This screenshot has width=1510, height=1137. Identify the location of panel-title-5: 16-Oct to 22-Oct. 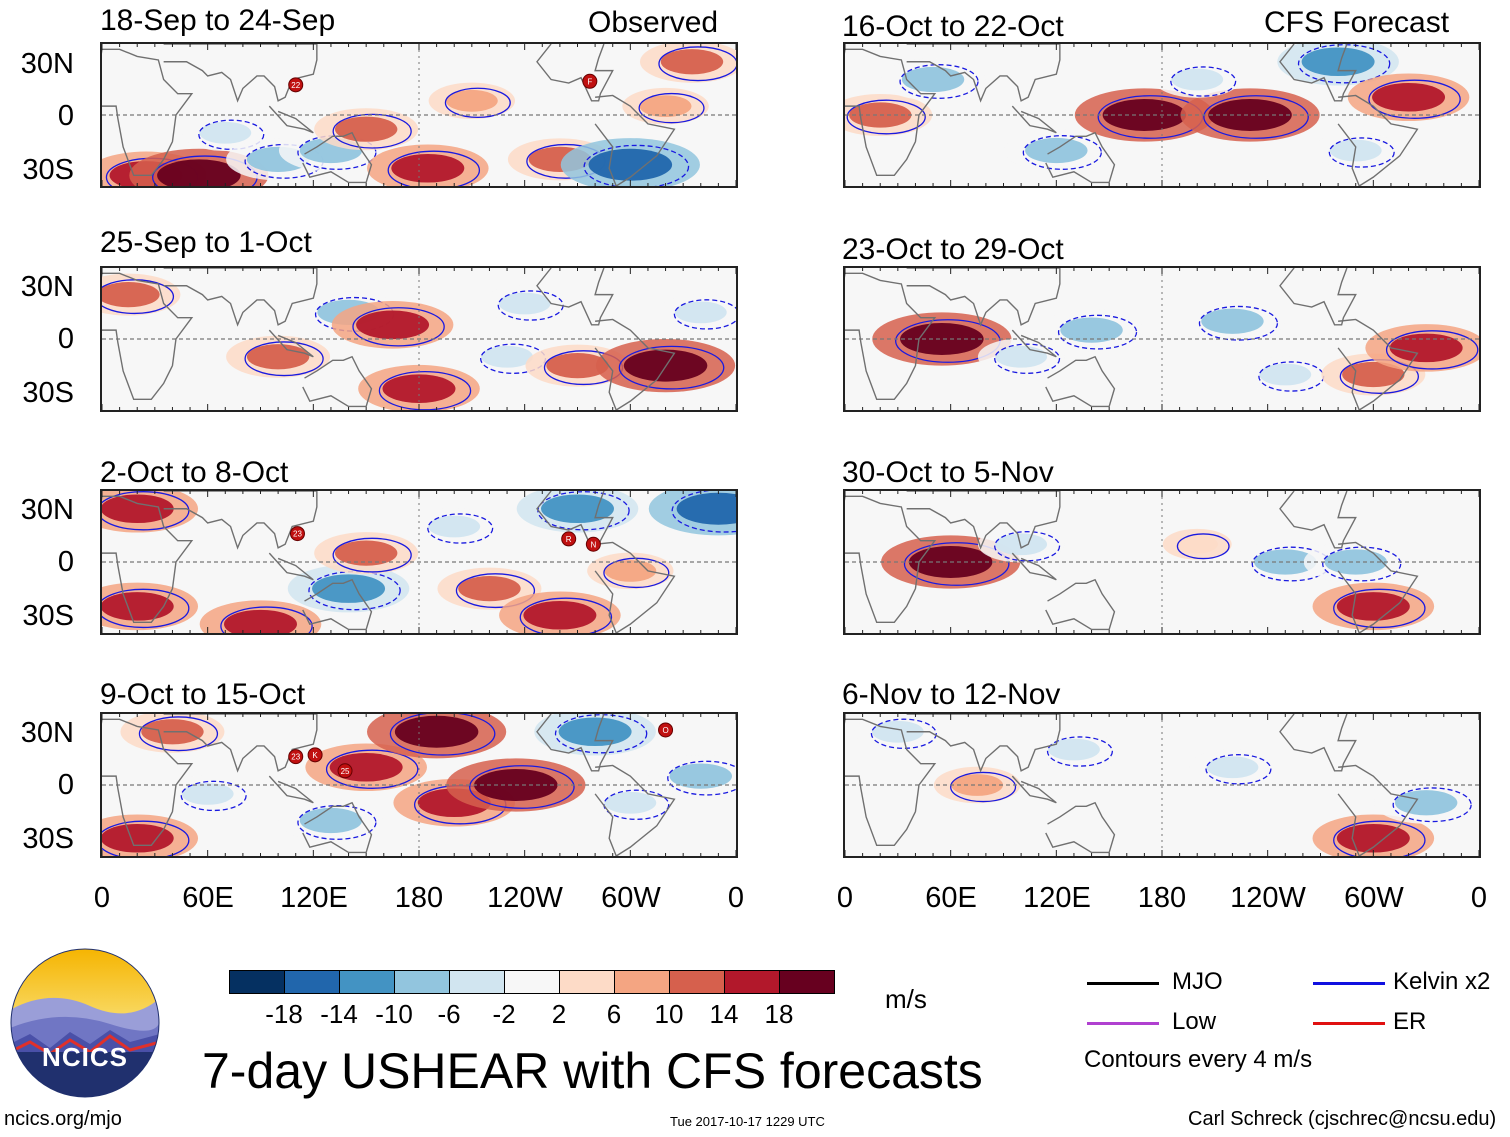
(953, 26).